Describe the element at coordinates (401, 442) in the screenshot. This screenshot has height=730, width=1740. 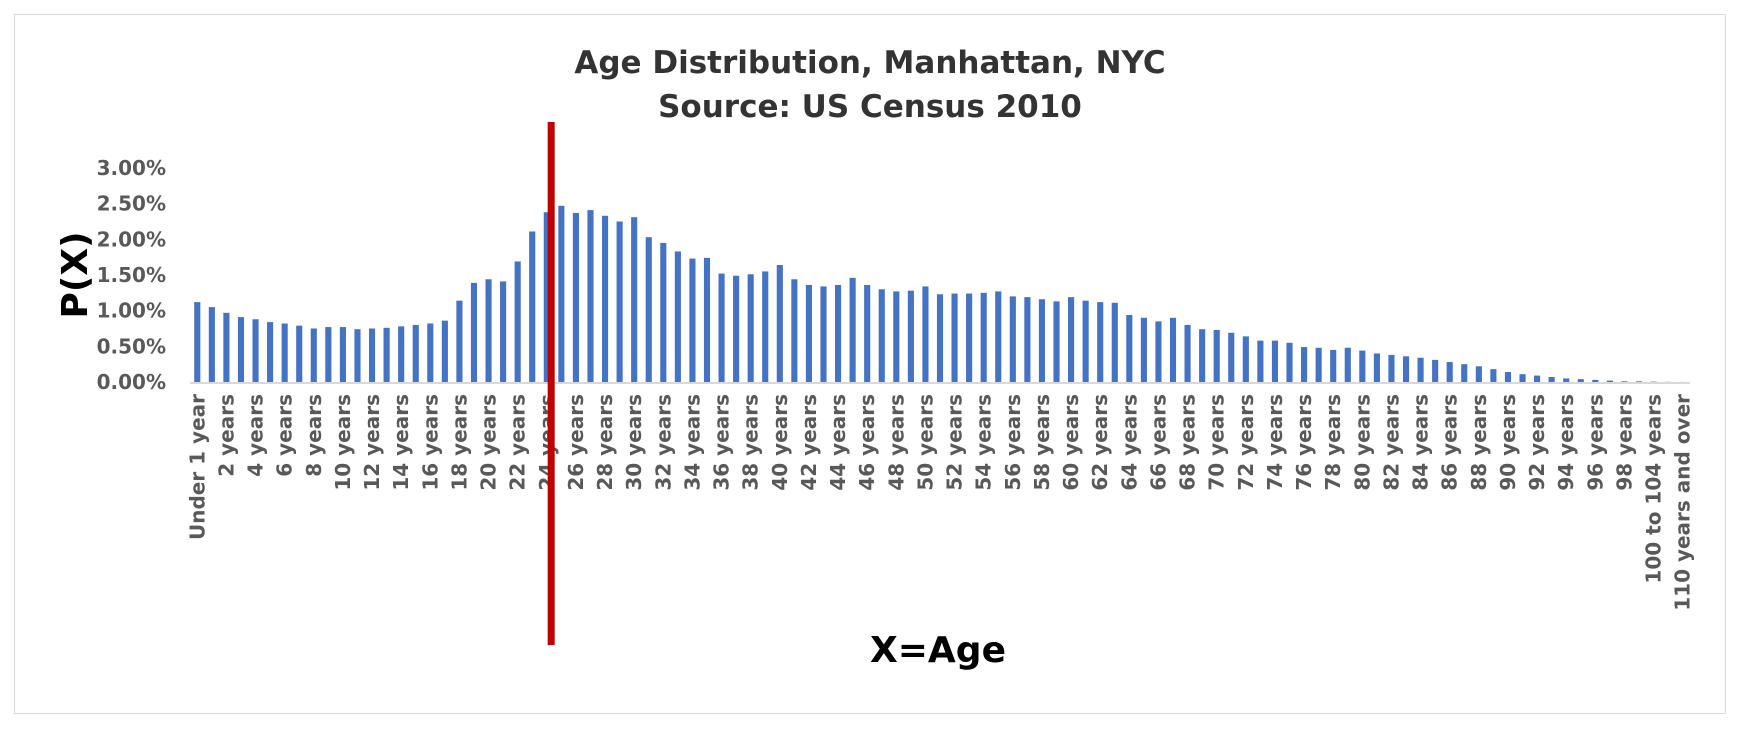
I see `x-tick-label: 14 years` at that location.